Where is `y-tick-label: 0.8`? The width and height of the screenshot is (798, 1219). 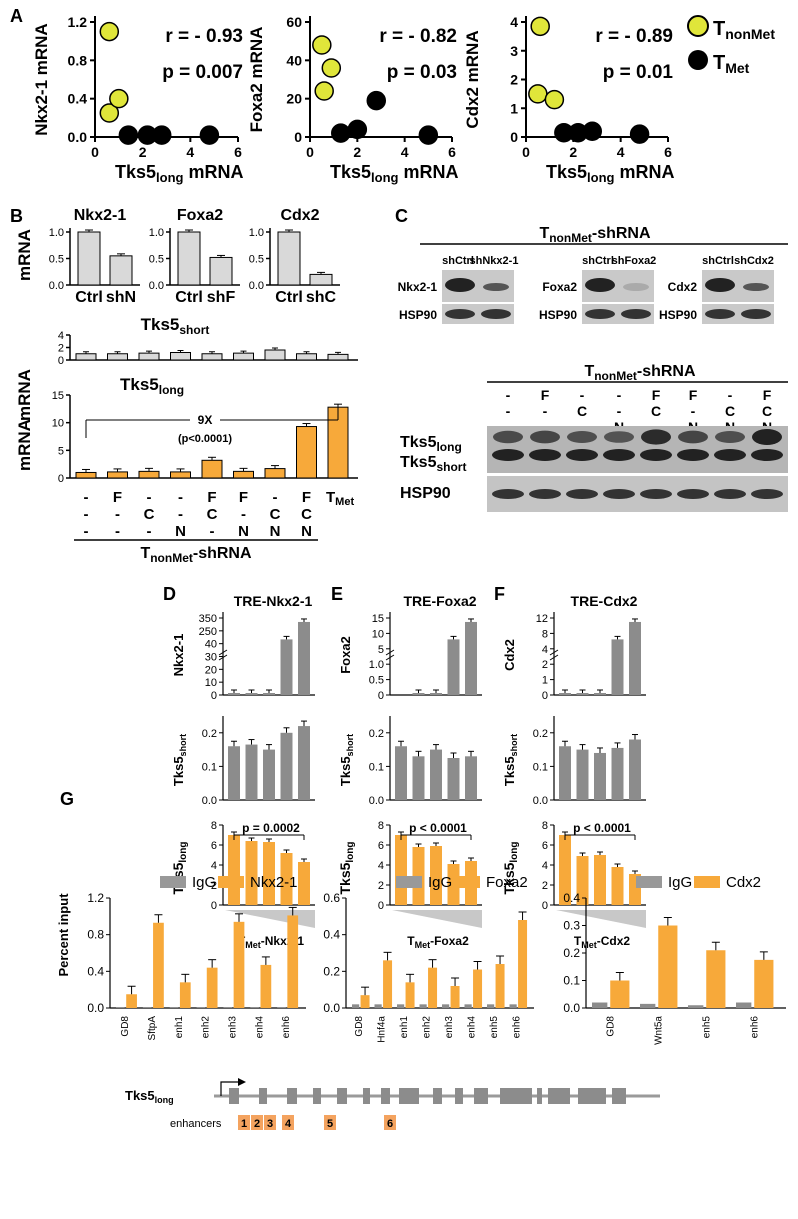 y-tick-label: 0.8 is located at coordinates (95, 935).